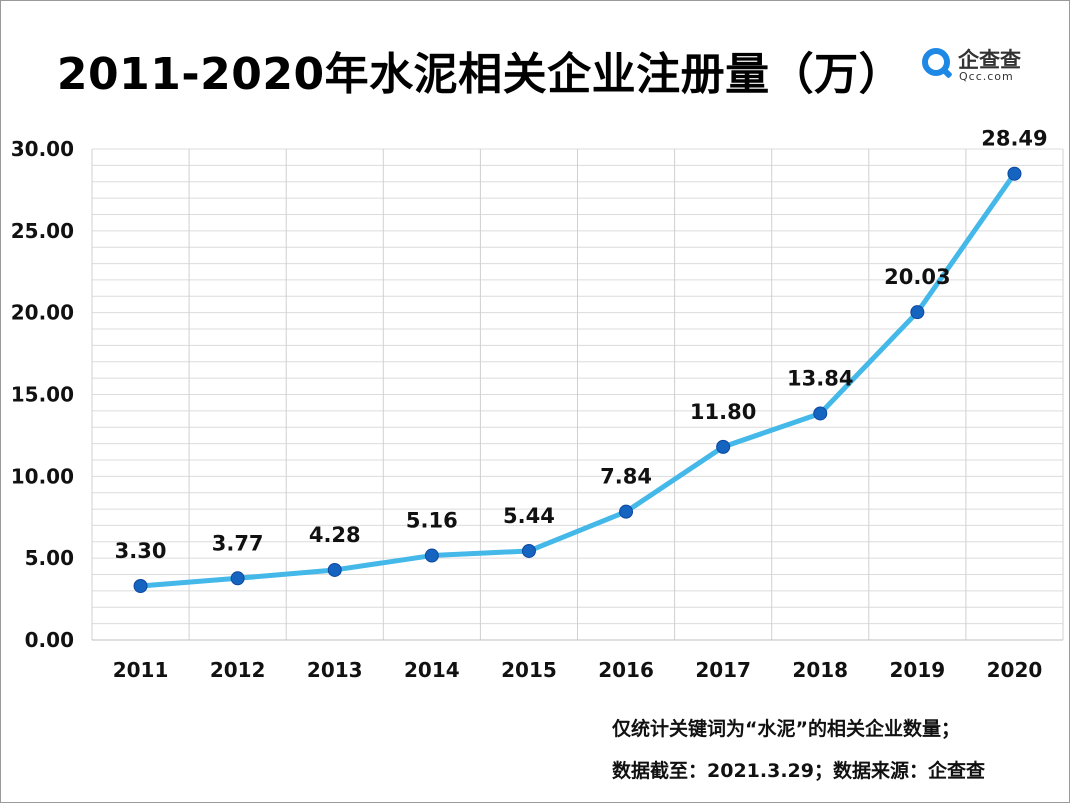 The width and height of the screenshot is (1070, 803). What do you see at coordinates (238, 670) in the screenshot?
I see `x-tick-label: 2012` at bounding box center [238, 670].